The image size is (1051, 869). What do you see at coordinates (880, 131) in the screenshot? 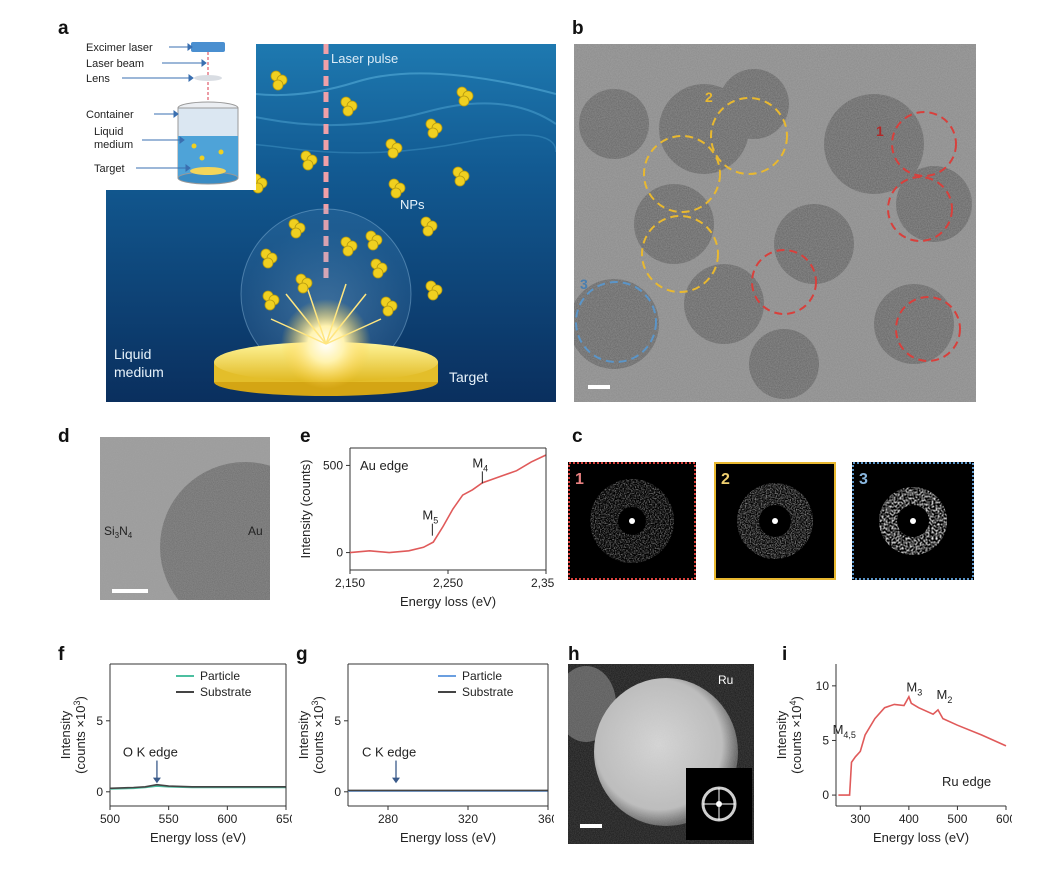
I see `region-label-1: 1` at bounding box center [880, 131].